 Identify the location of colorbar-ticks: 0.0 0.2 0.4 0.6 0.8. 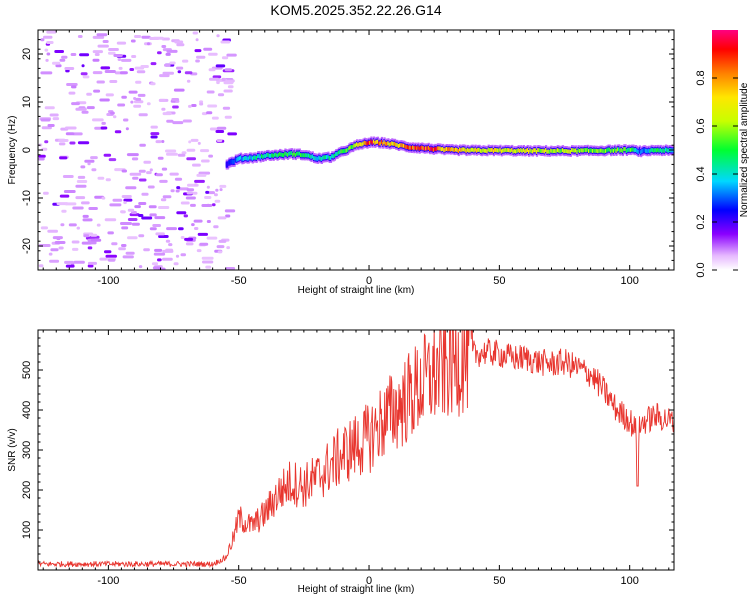
(716, 174).